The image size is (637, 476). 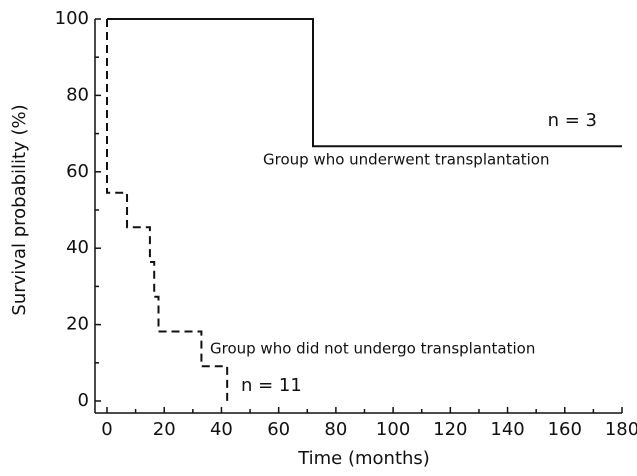 What do you see at coordinates (363, 458) in the screenshot?
I see `x-axis-title: Time (months)` at bounding box center [363, 458].